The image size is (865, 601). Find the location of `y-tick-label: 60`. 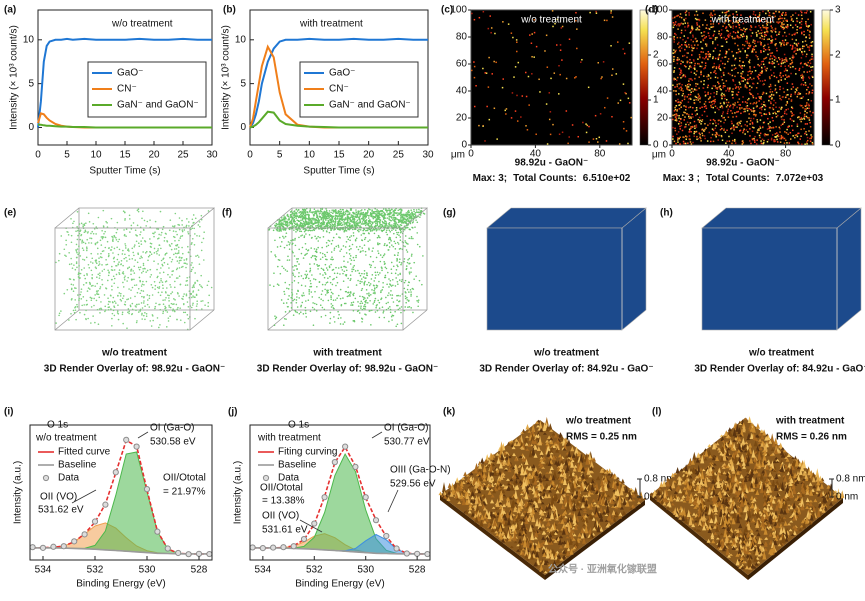

y-tick-label: 60 is located at coordinates (663, 64).